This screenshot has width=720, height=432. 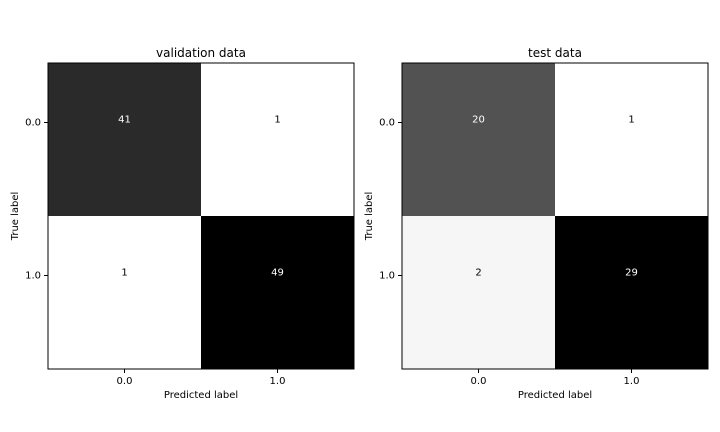 I want to click on cell-value-label: 49, so click(x=277, y=273).